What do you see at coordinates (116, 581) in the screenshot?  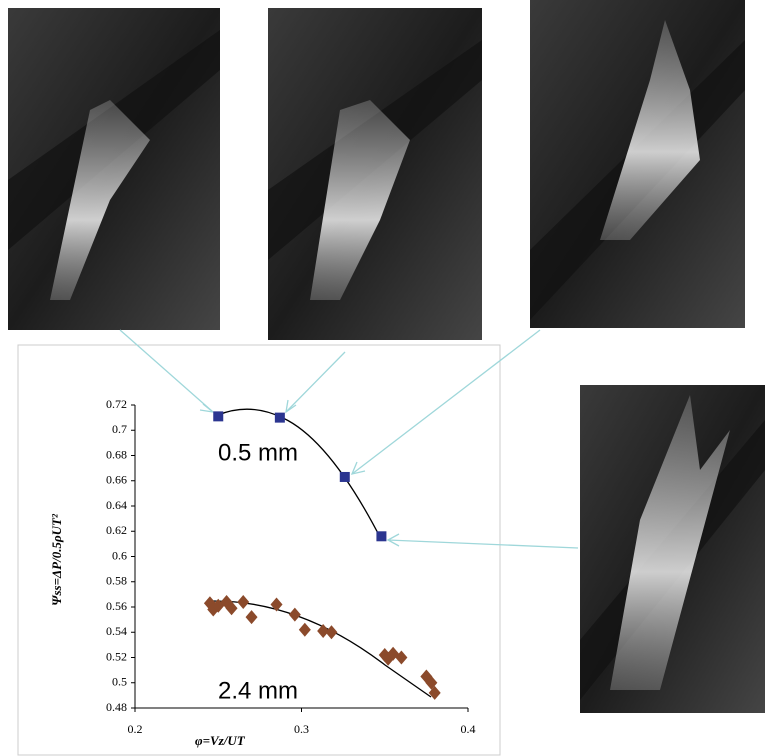 I see `y-tick-label: 0.58` at bounding box center [116, 581].